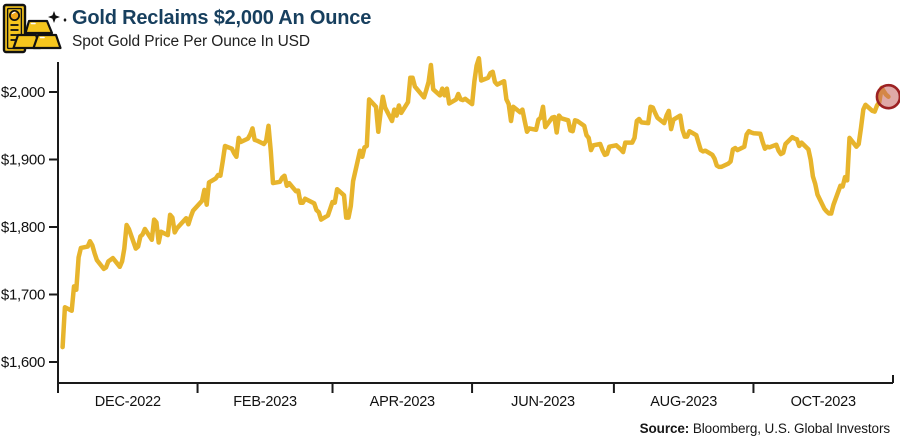 The width and height of the screenshot is (900, 443). What do you see at coordinates (23, 160) in the screenshot?
I see `y-axis-tick-label: $1,900` at bounding box center [23, 160].